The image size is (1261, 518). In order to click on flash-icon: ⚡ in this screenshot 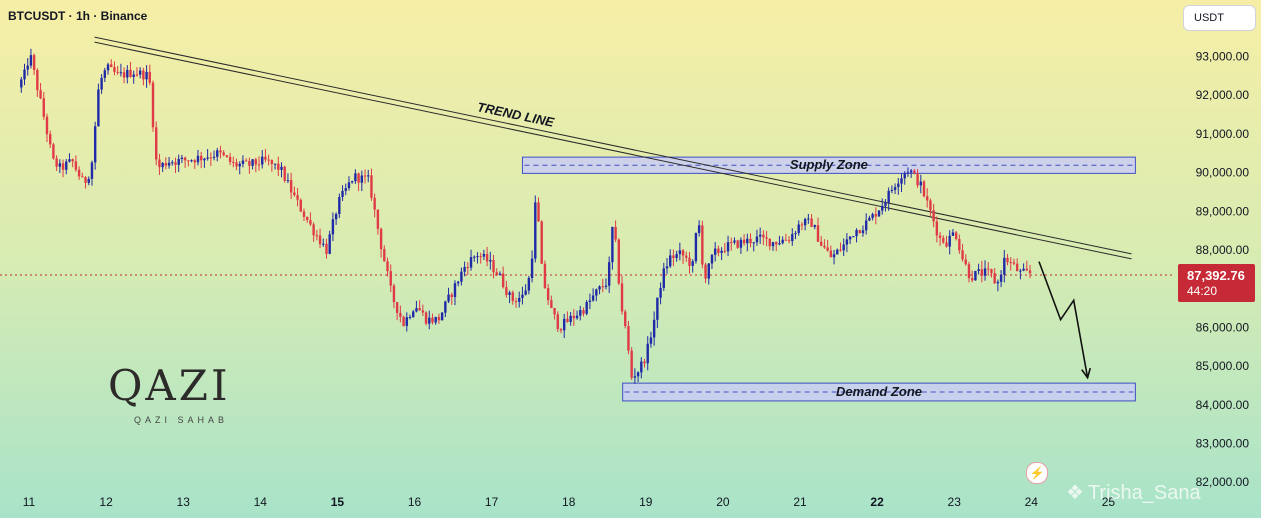, I will do `click(1037, 473)`.